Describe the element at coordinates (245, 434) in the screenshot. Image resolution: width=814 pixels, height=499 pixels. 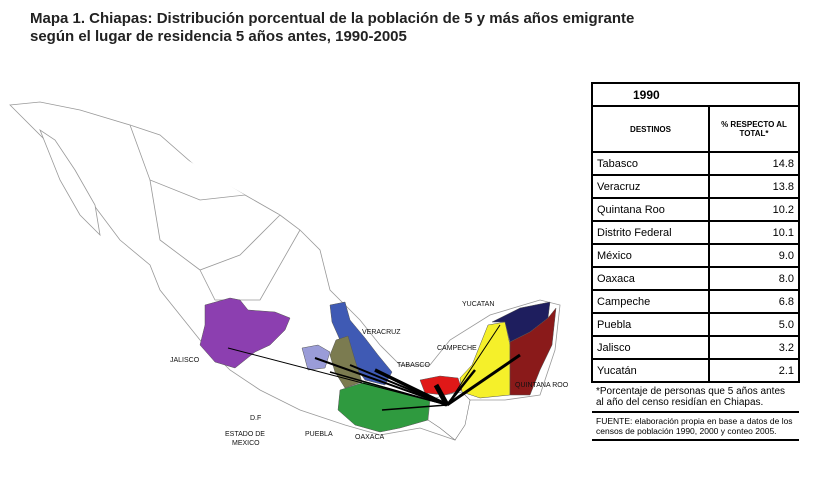
I see `state-label: ESTADO DE` at that location.